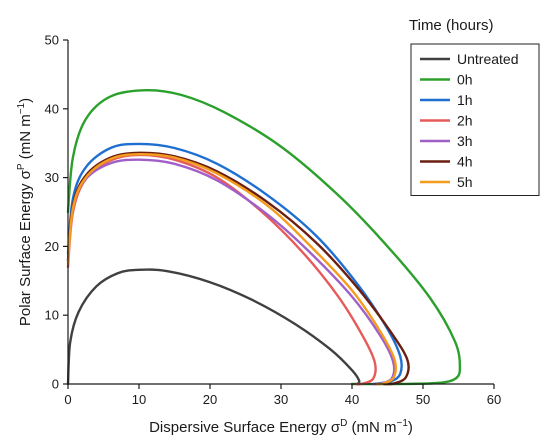 The height and width of the screenshot is (447, 550). What do you see at coordinates (213, 327) in the screenshot?
I see `series-line-untreated` at bounding box center [213, 327].